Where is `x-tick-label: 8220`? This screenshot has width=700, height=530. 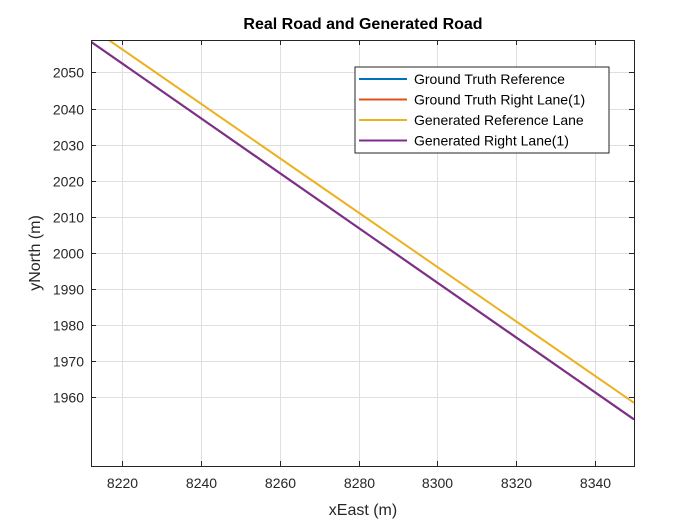
x-tick-label: 8220 is located at coordinates (122, 483).